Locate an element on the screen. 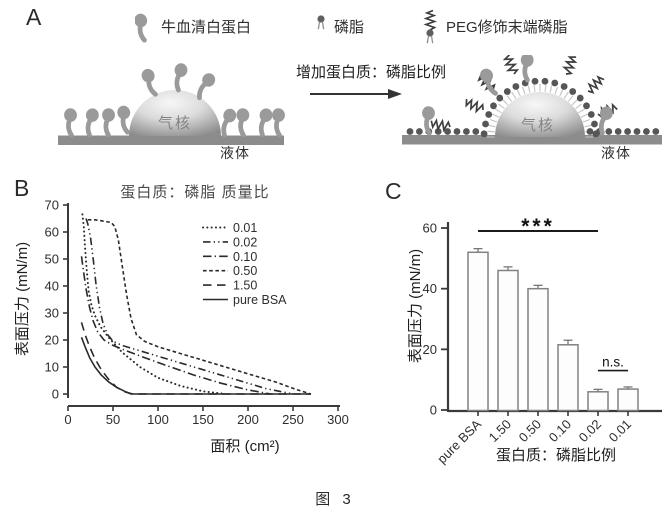  increase-ratio-arrow is located at coordinates (356, 94).